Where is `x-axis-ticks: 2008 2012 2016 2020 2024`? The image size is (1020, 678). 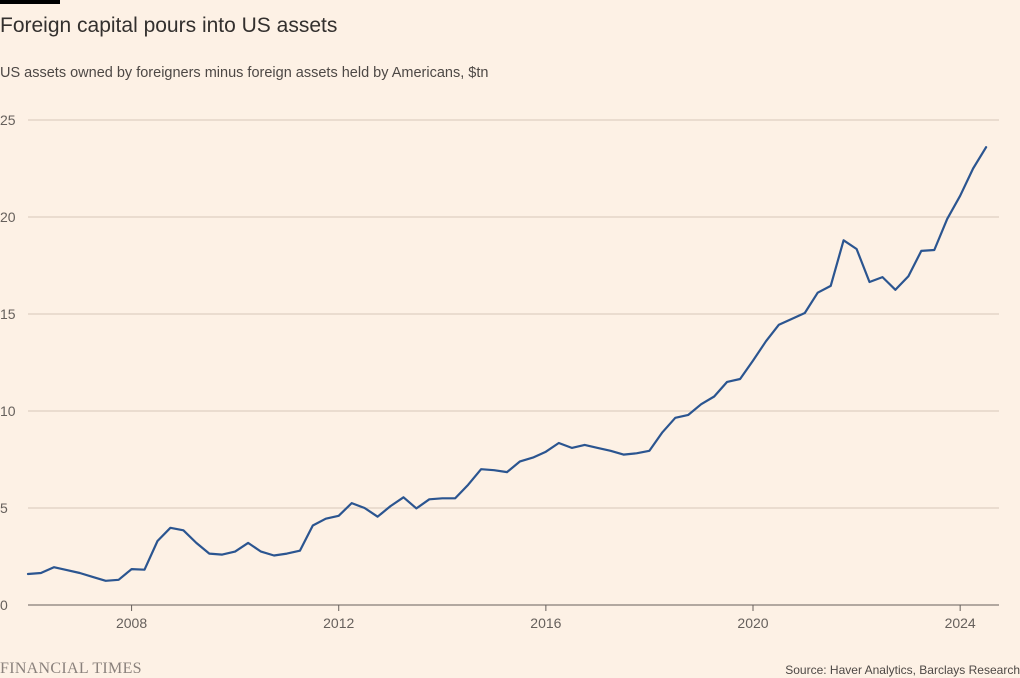 x-axis-ticks: 2008 2012 2016 2020 2024 is located at coordinates (546, 618).